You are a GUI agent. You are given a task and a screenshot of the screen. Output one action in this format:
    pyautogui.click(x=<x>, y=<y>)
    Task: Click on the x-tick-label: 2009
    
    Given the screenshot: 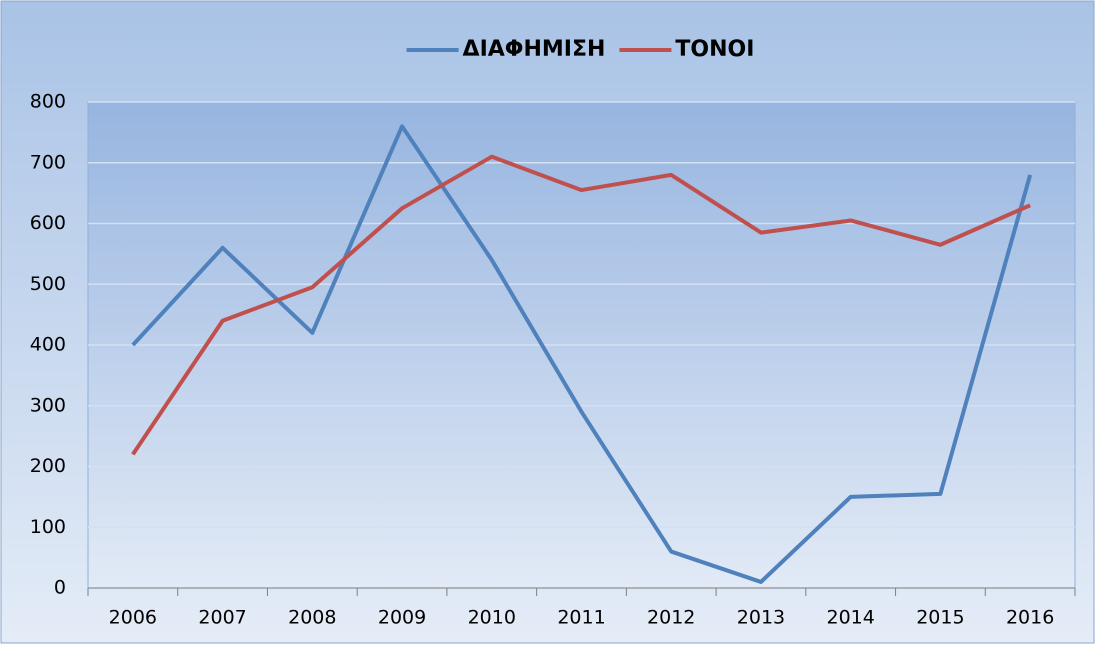 What is the action you would take?
    pyautogui.click(x=402, y=618)
    